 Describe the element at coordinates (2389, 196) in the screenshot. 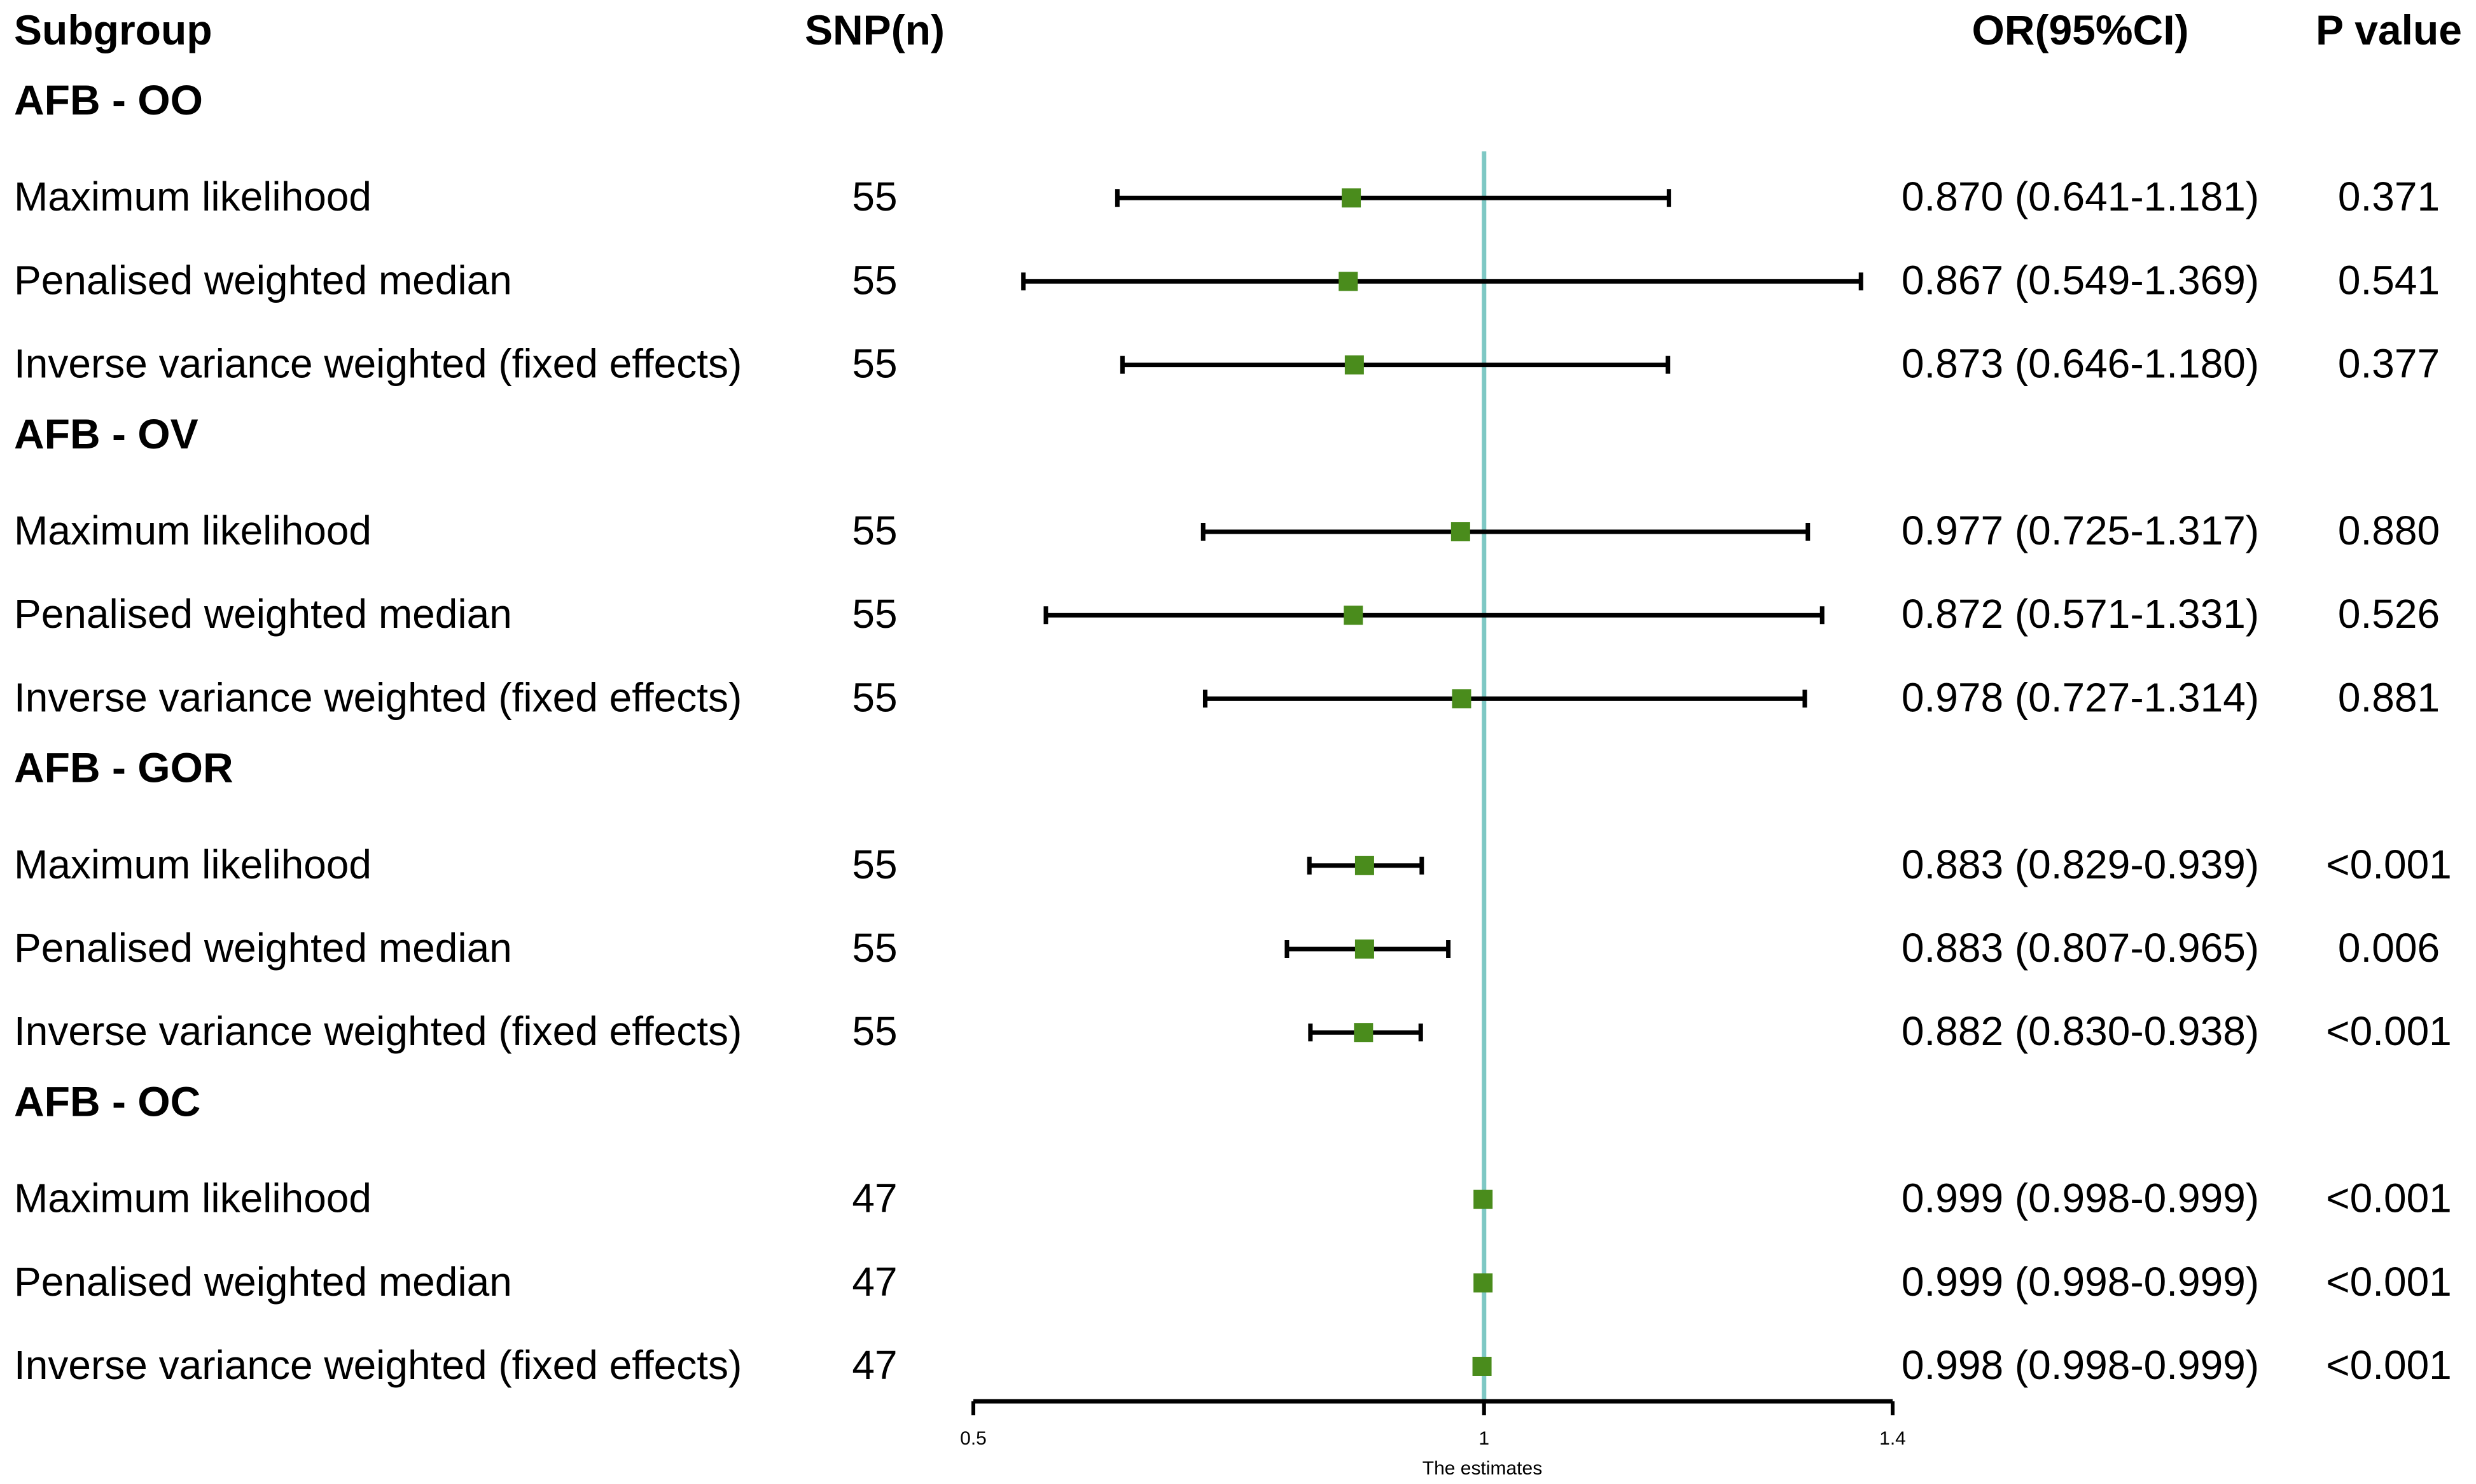

I see `p-value: 0.371` at that location.